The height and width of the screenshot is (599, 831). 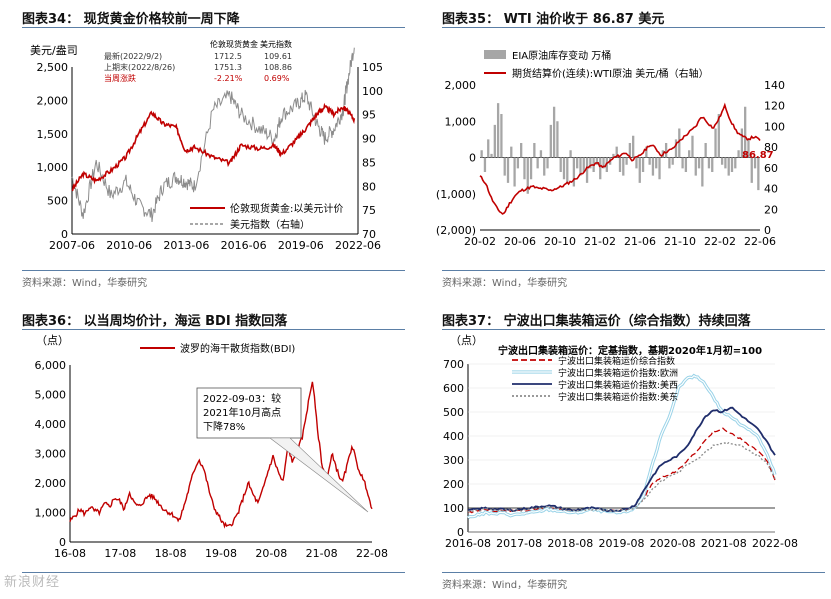 What do you see at coordinates (228, 67) in the screenshot?
I see `table-cell: 1751.3` at bounding box center [228, 67].